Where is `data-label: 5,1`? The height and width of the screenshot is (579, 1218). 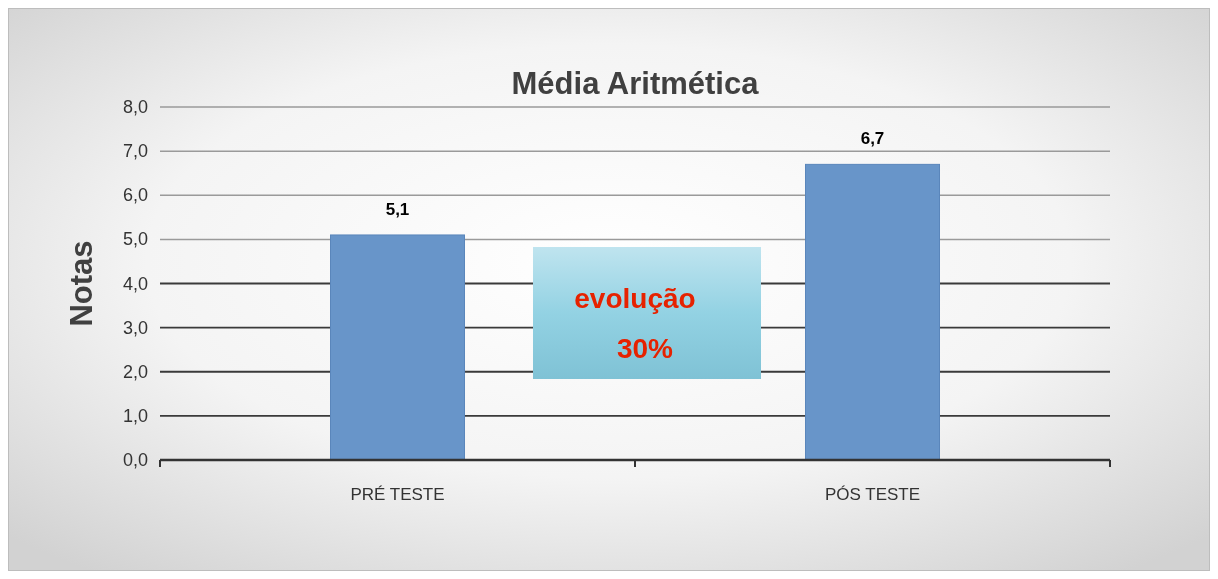 data-label: 5,1 is located at coordinates (397, 209).